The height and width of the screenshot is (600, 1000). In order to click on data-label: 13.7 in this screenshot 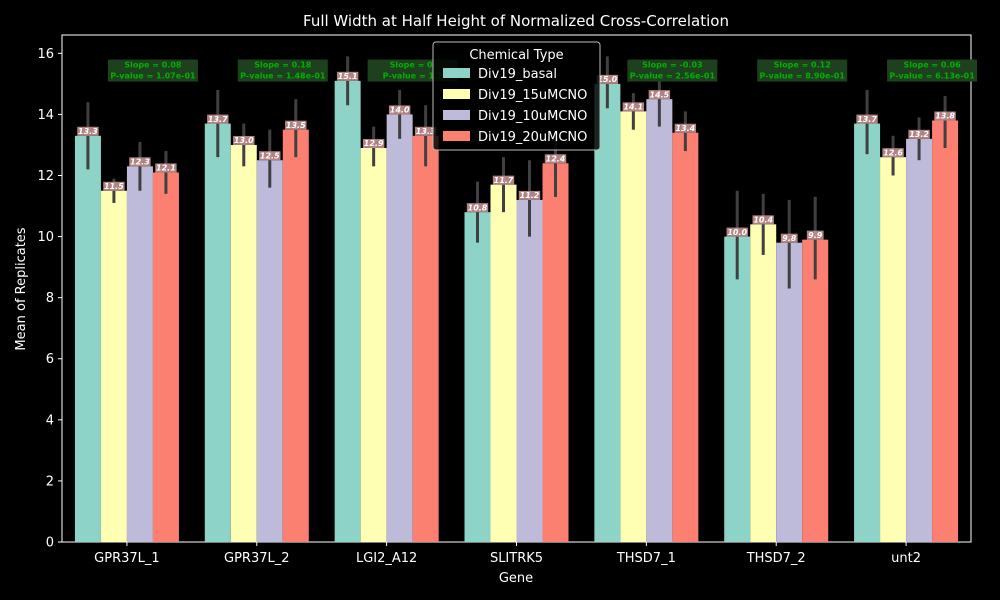, I will do `click(218, 119)`.